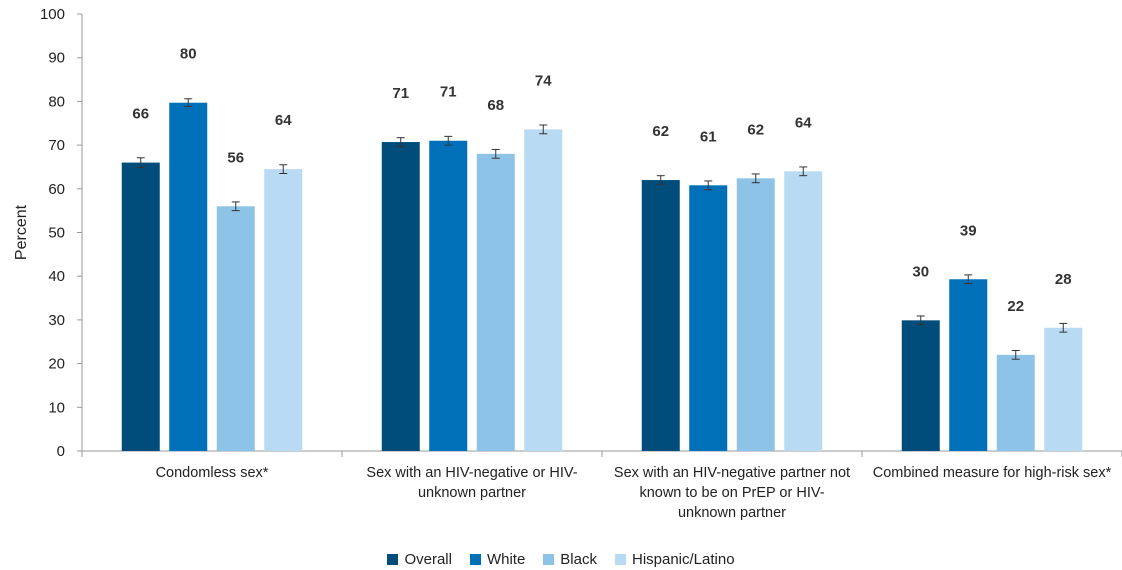 The image size is (1122, 570). What do you see at coordinates (52, 14) in the screenshot?
I see `y-tick-label: 100` at bounding box center [52, 14].